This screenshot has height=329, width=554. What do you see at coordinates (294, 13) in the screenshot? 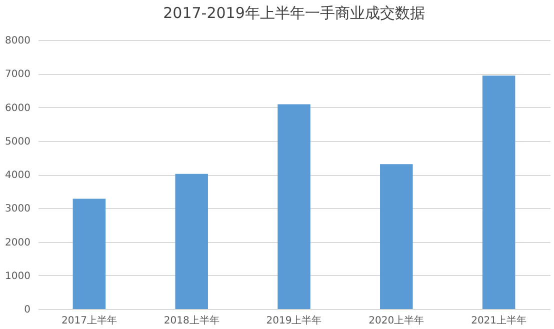
I see `chart-title: 2017-2019年上半年一手商业成交数据` at bounding box center [294, 13].